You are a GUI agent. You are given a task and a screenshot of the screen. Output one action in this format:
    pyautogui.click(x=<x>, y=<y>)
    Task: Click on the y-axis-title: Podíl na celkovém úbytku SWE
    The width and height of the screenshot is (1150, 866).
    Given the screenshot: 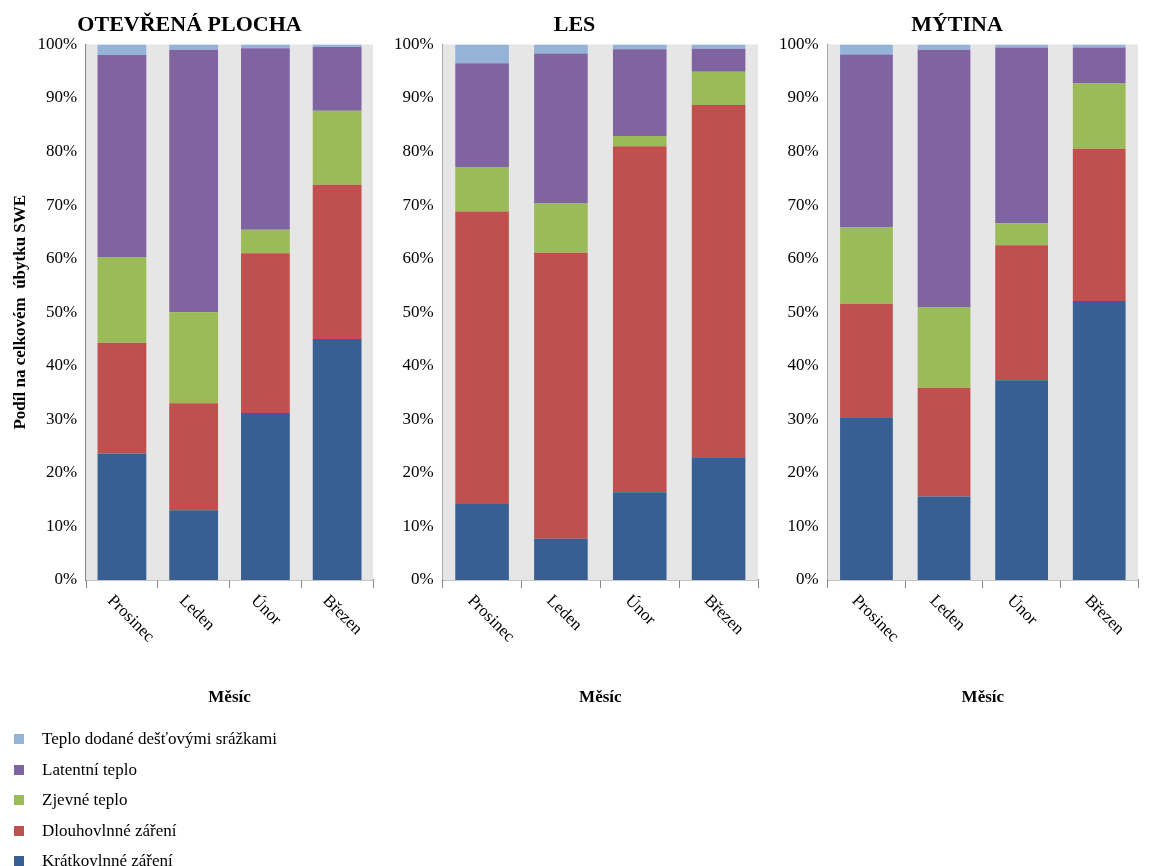 What is the action you would take?
    pyautogui.click(x=19, y=312)
    